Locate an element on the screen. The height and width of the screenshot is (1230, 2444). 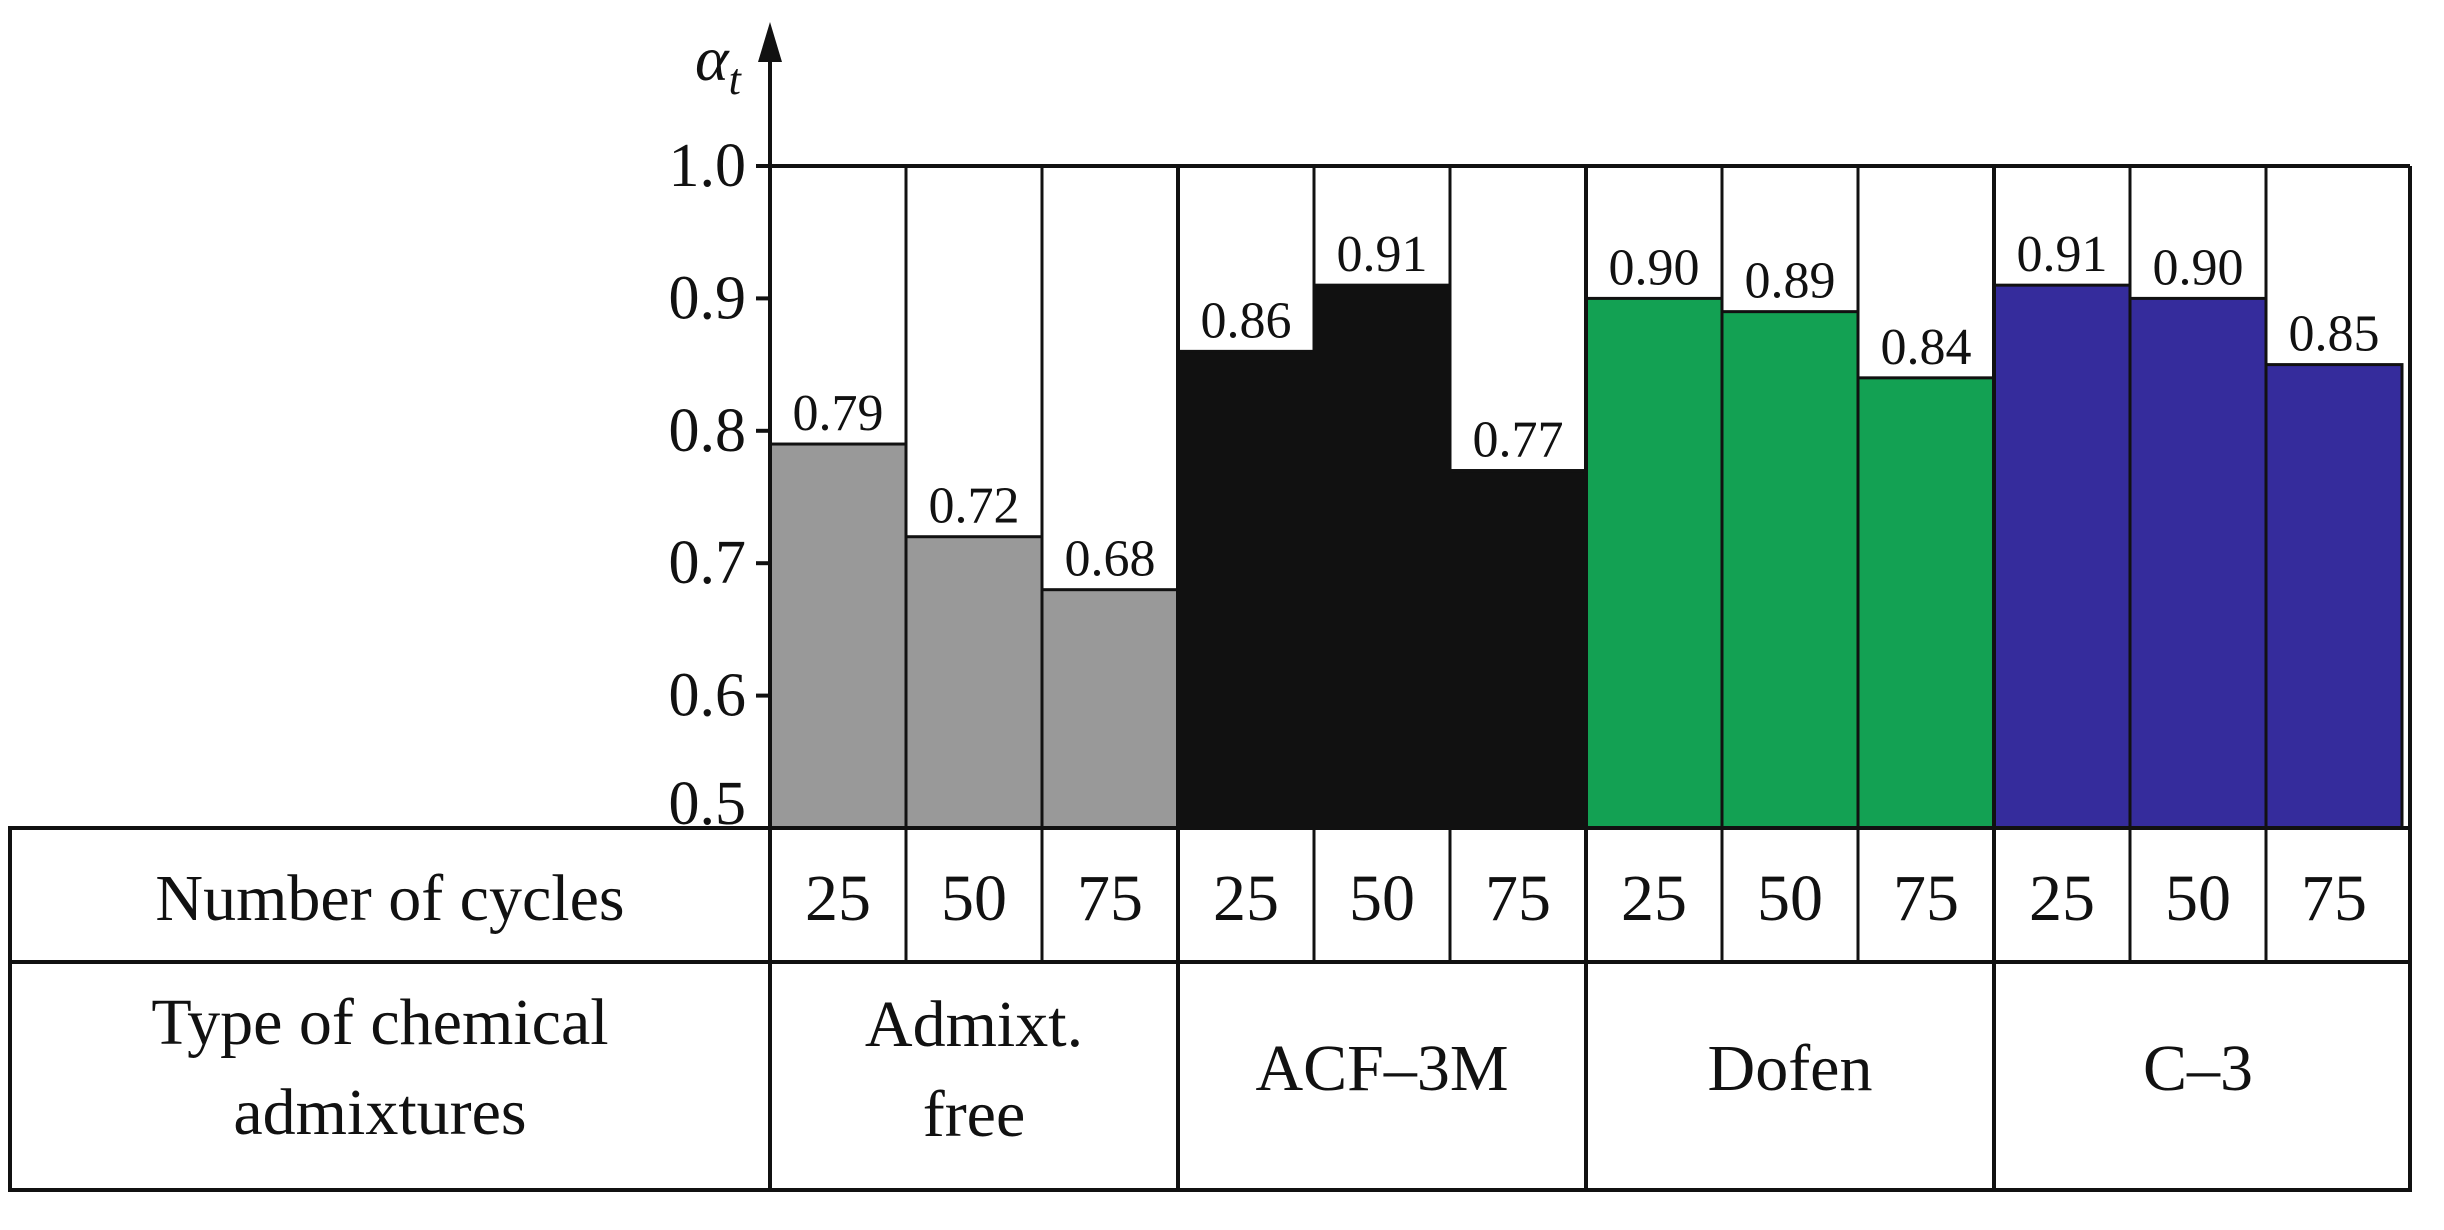
row-label-admixture-1: Type of chemical is located at coordinates (379, 1022).